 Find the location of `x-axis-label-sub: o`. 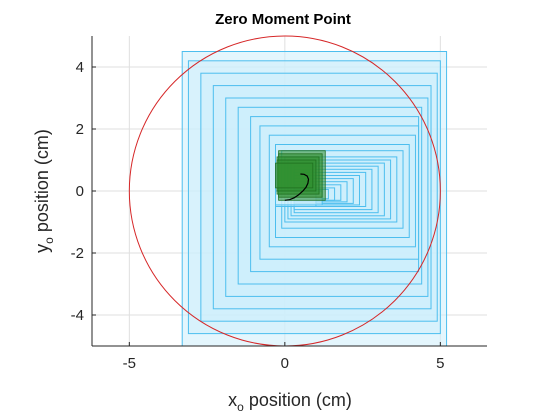

x-axis-label-sub: o is located at coordinates (240, 407).